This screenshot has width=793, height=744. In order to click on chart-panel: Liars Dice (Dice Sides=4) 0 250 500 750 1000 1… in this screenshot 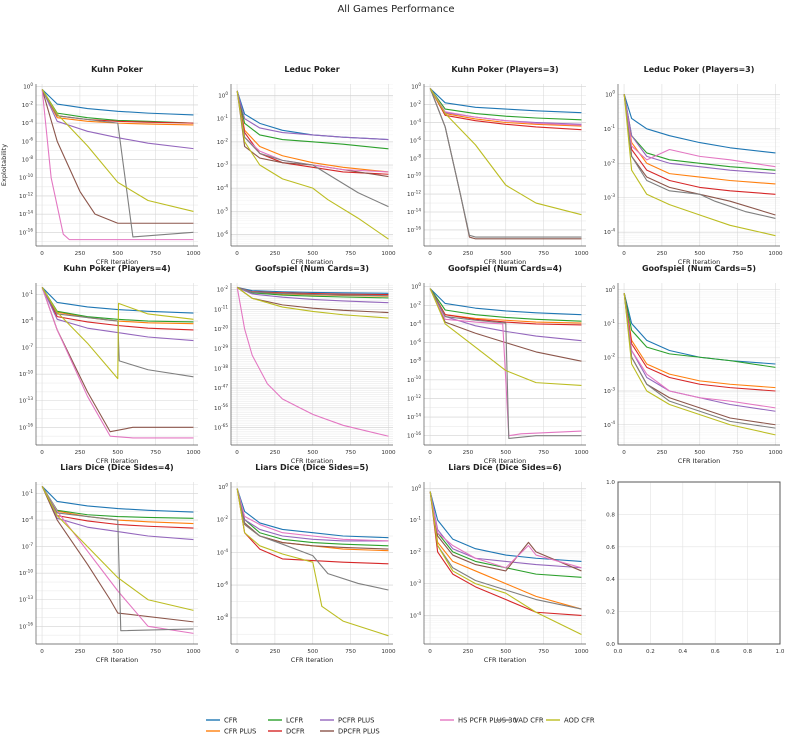, I will do `click(110, 563)`.